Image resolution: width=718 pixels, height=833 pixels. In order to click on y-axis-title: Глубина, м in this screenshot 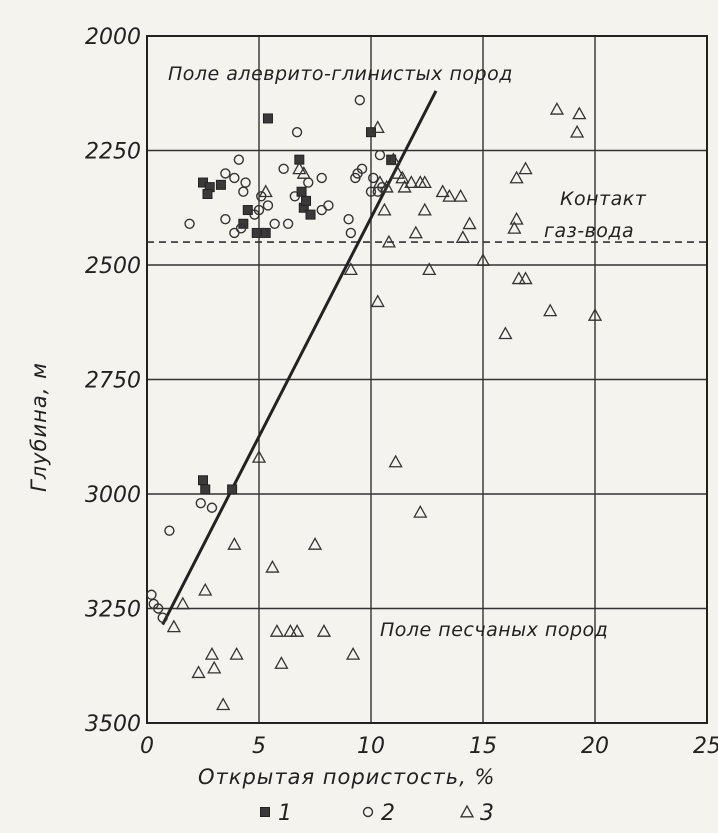, I will do `click(39, 427)`.